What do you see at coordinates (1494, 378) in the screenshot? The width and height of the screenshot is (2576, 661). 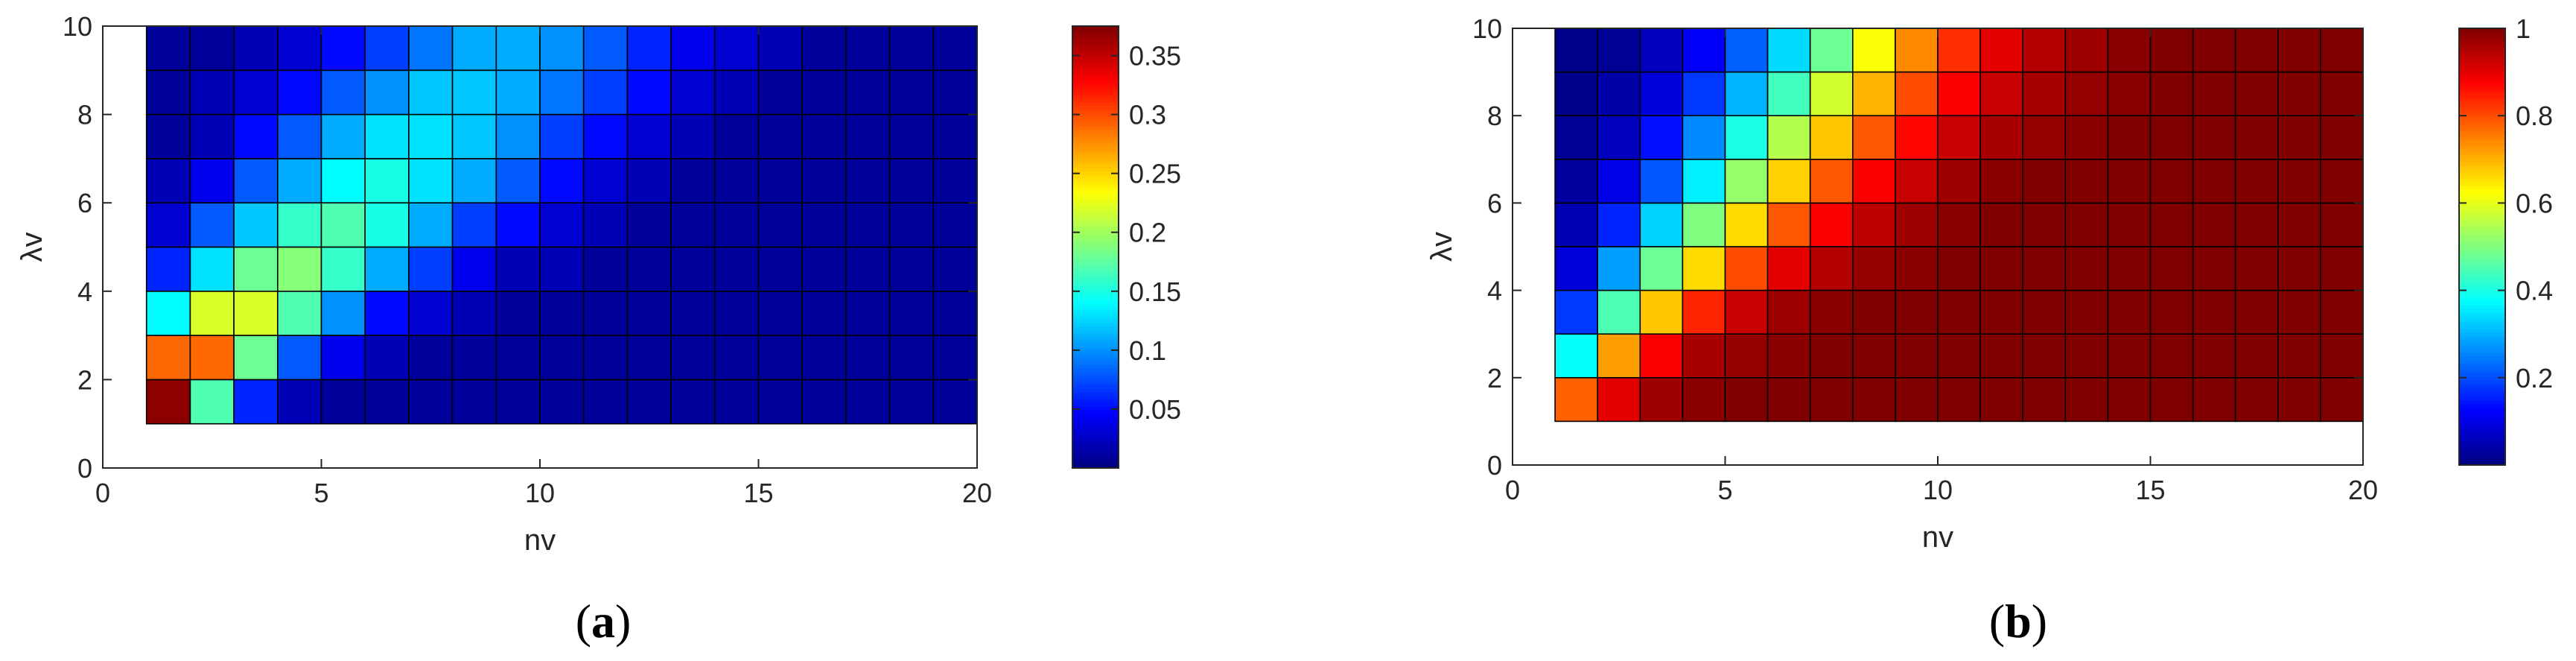 I see `y-tick-label: 2` at bounding box center [1494, 378].